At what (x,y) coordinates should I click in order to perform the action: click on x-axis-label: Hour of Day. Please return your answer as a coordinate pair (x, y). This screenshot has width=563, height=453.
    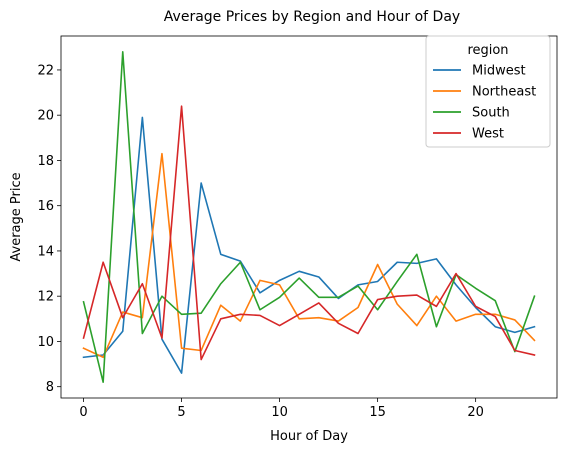
    Looking at the image, I should click on (309, 436).